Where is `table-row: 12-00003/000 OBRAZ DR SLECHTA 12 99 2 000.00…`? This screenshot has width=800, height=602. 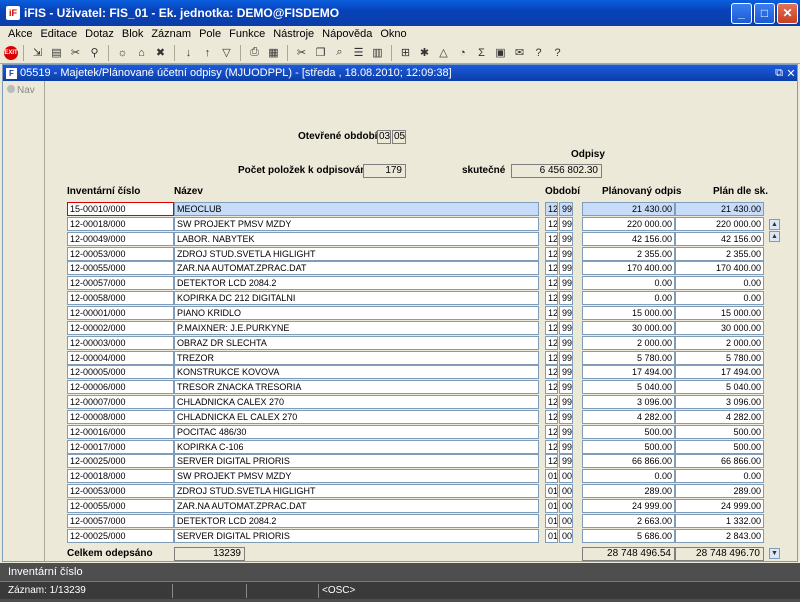 table-row: 12-00003/000 OBRAZ DR SLECHTA 12 99 2 000.00… is located at coordinates (421, 342).